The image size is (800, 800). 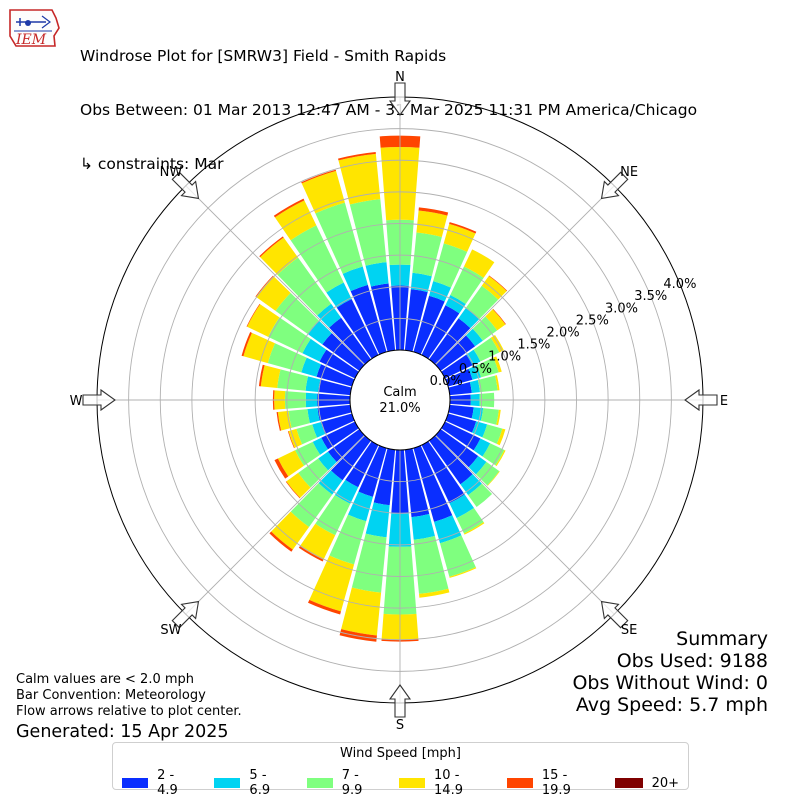 What do you see at coordinates (400, 725) in the screenshot?
I see `compass-label: S` at bounding box center [400, 725].